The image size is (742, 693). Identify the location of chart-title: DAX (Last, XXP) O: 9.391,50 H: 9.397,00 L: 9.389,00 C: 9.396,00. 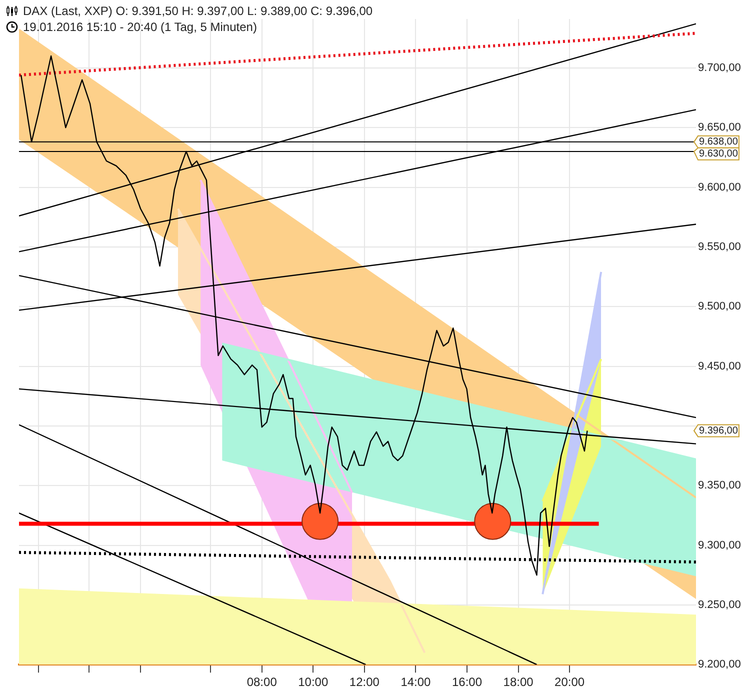
(198, 11).